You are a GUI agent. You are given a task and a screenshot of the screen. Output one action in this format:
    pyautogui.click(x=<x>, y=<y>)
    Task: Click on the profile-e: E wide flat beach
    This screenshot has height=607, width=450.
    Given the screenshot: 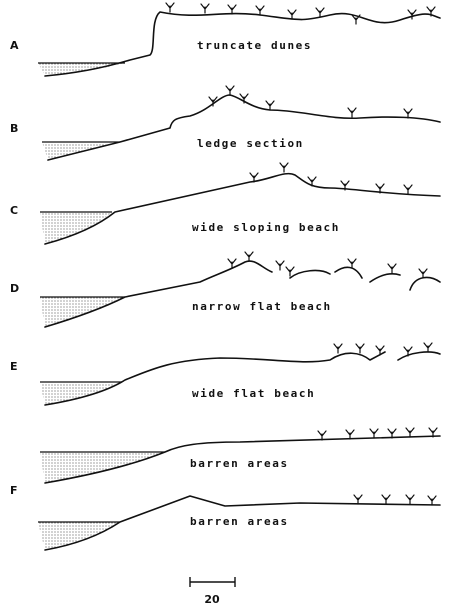 What is the action you would take?
    pyautogui.click(x=225, y=378)
    